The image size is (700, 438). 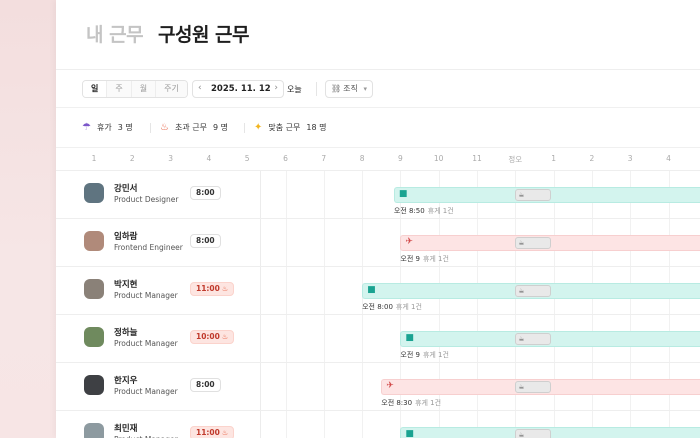 What do you see at coordinates (378, 162) in the screenshot?
I see `timeline-hours: 1 2 3 4 5 6 7 8 9 10 11 정오 1 2 3 4` at bounding box center [378, 162].